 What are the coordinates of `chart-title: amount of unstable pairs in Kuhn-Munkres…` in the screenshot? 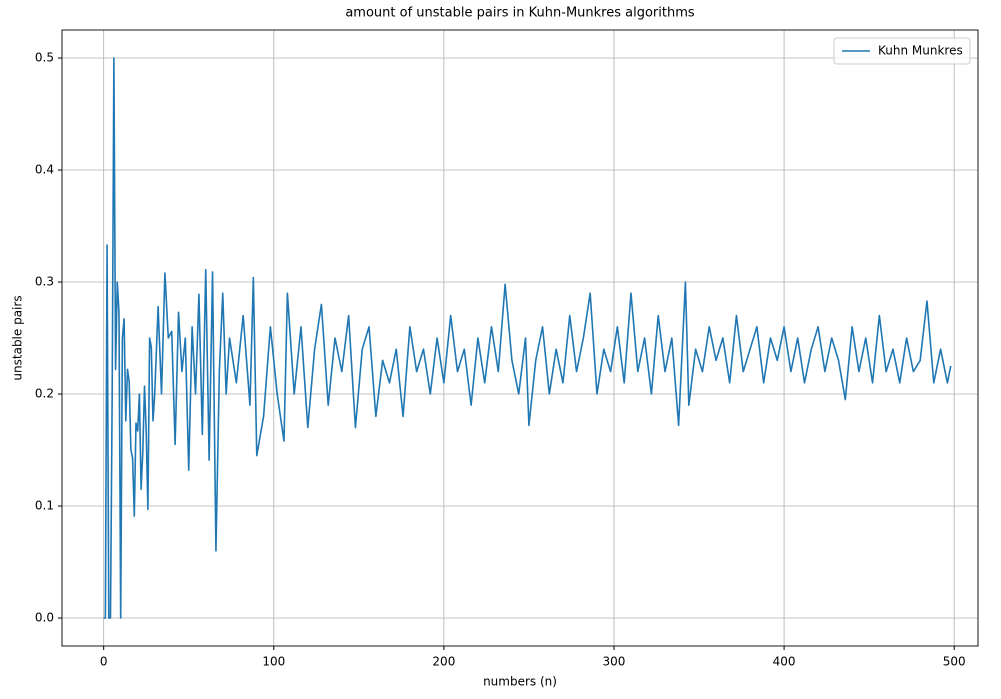 It's located at (520, 13).